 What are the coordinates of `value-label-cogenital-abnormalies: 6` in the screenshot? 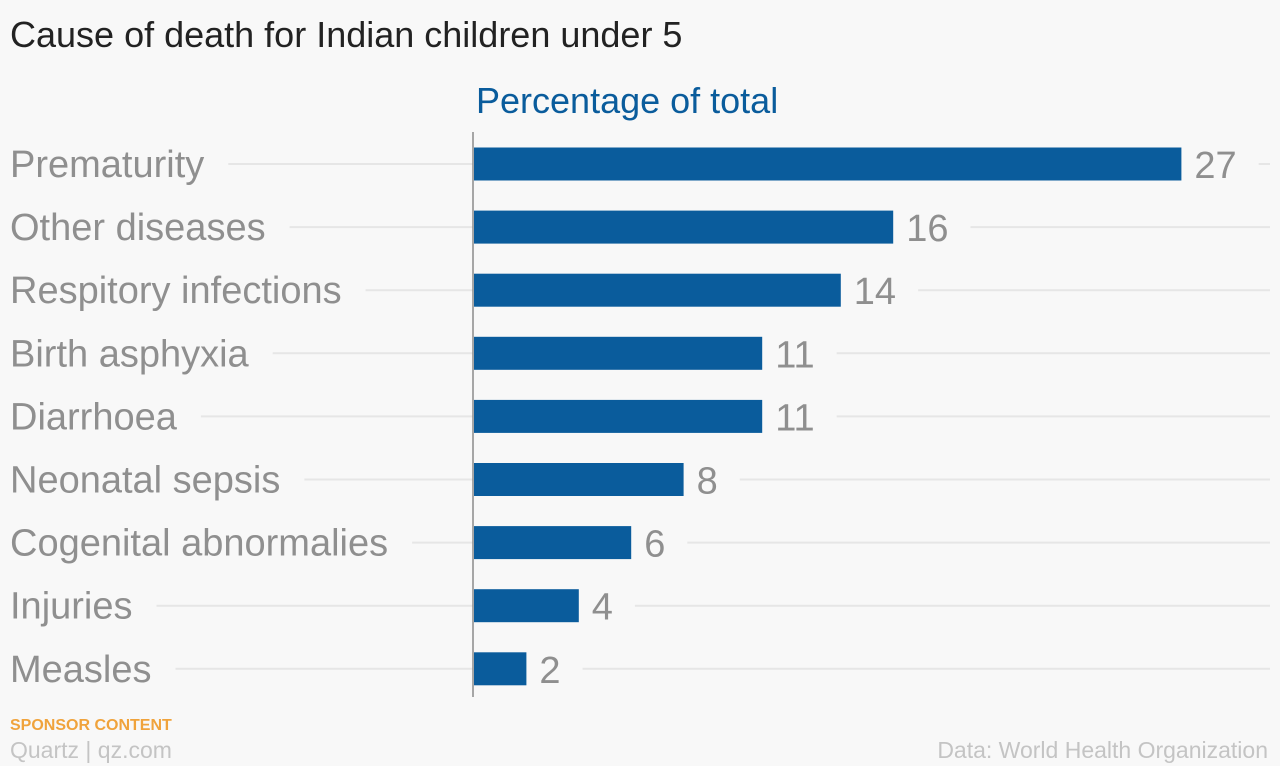 It's located at (654, 545).